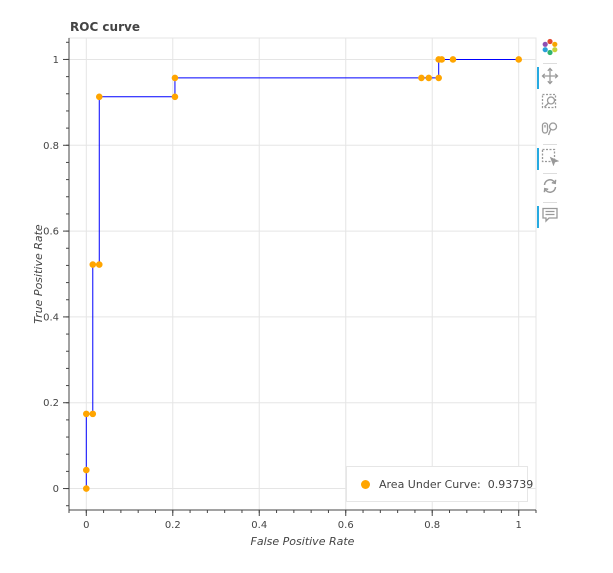 The width and height of the screenshot is (613, 573). What do you see at coordinates (86, 525) in the screenshot?
I see `x-tick-label: 0` at bounding box center [86, 525].